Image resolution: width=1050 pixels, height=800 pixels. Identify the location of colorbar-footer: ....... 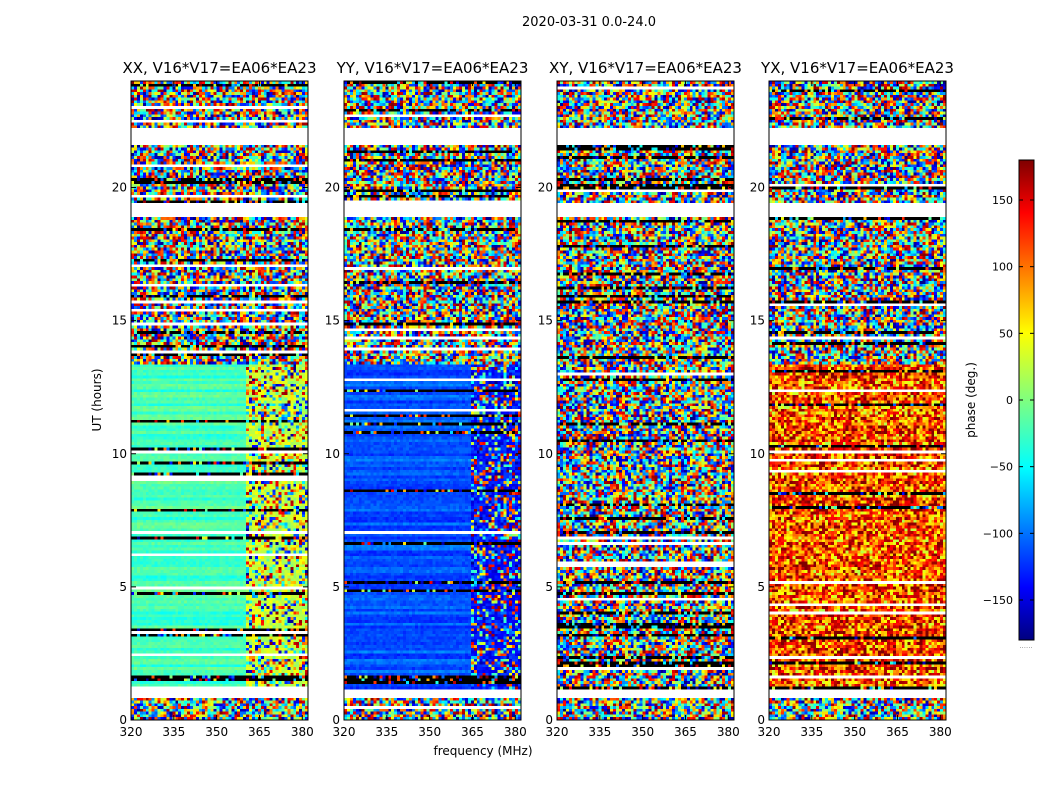
(1025, 646).